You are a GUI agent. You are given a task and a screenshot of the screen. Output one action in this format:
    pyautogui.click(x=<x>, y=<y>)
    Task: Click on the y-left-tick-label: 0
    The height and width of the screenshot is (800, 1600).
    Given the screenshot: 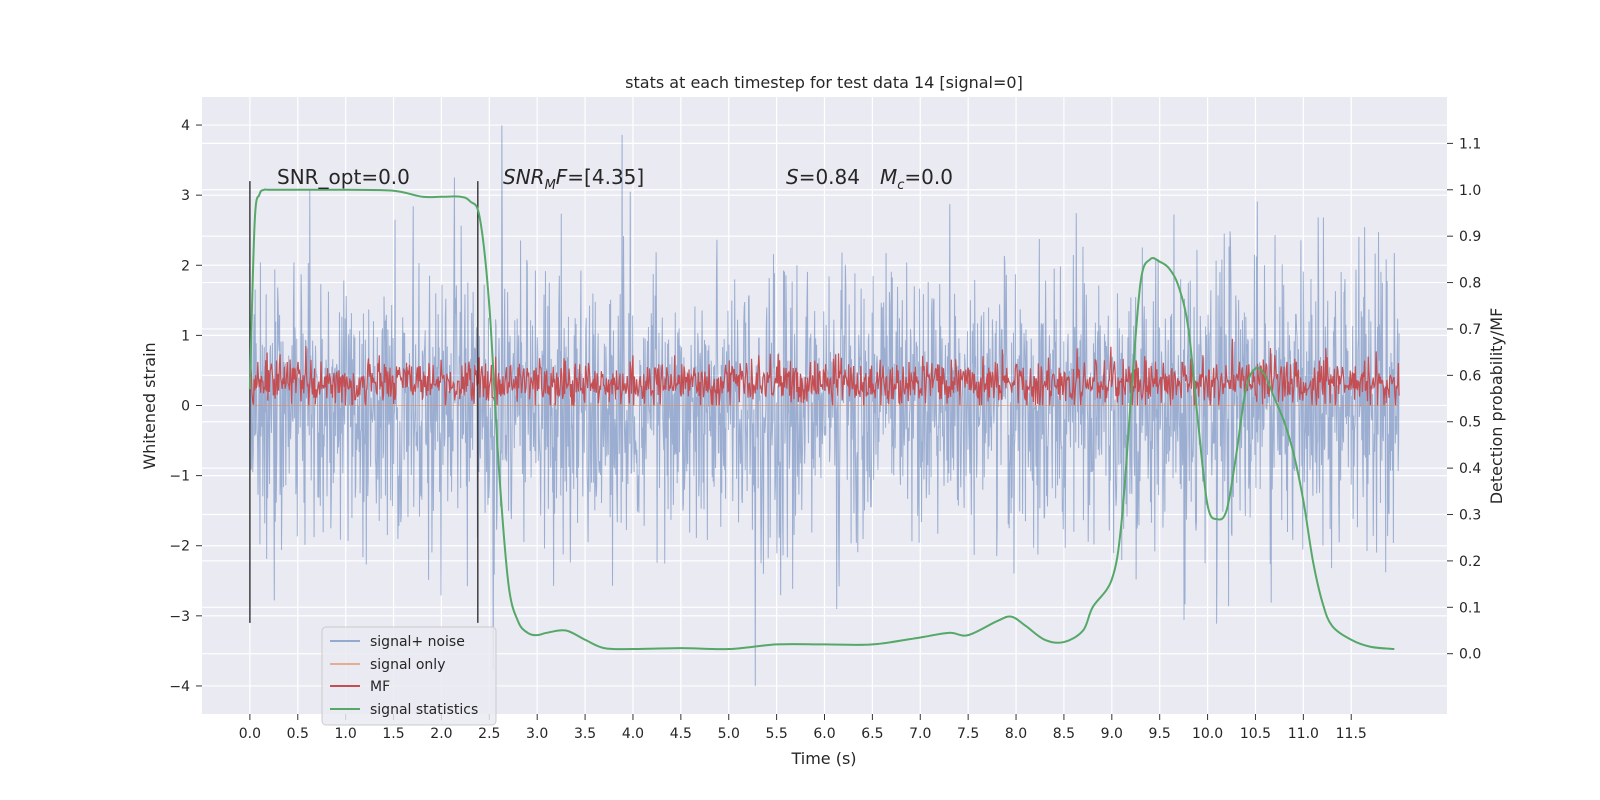 What is the action you would take?
    pyautogui.click(x=185, y=407)
    